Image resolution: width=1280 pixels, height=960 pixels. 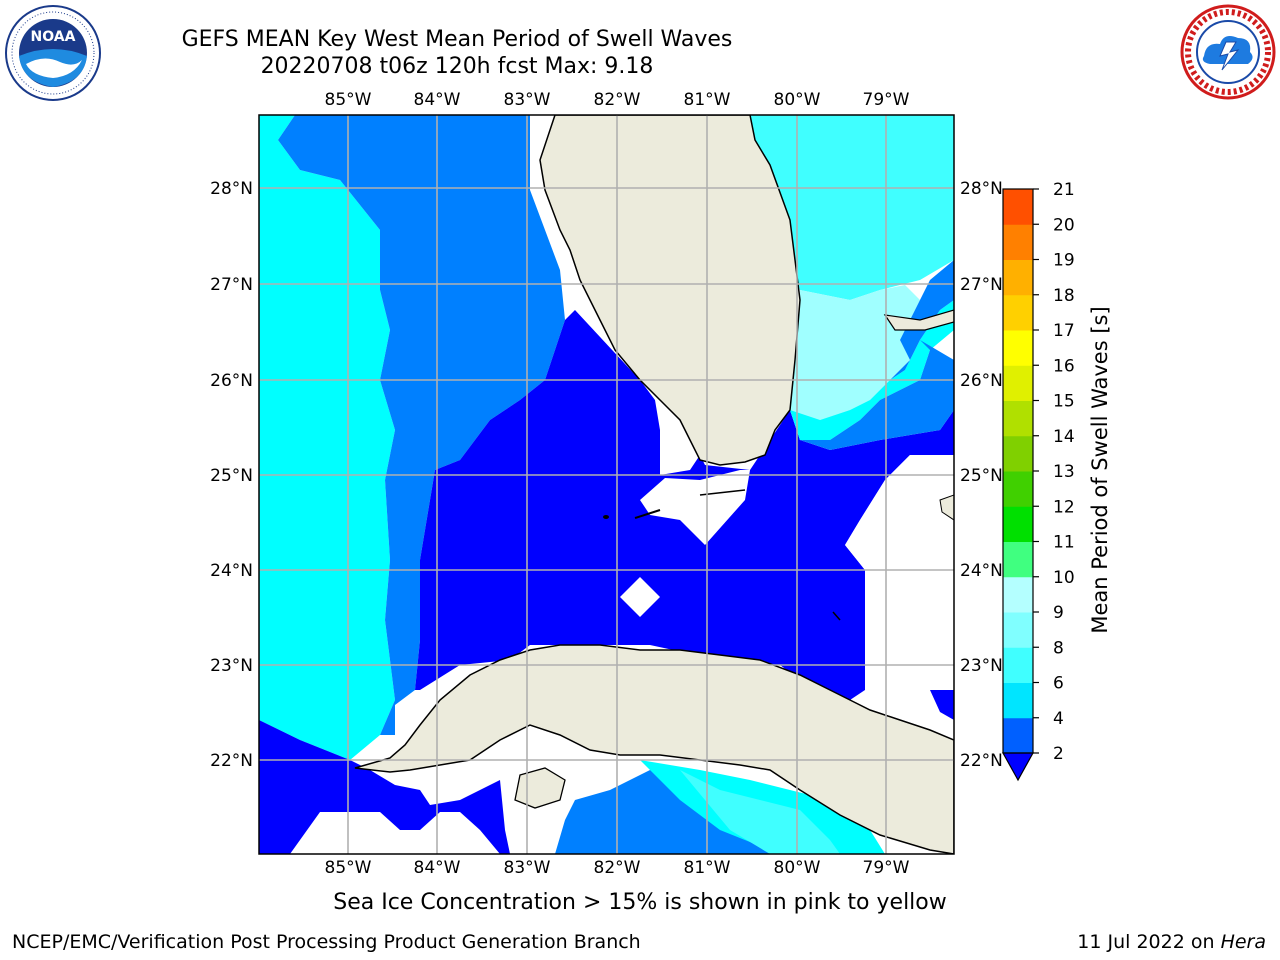 What do you see at coordinates (1058, 613) in the screenshot?
I see `colorbar-tick-label: 9` at bounding box center [1058, 613].